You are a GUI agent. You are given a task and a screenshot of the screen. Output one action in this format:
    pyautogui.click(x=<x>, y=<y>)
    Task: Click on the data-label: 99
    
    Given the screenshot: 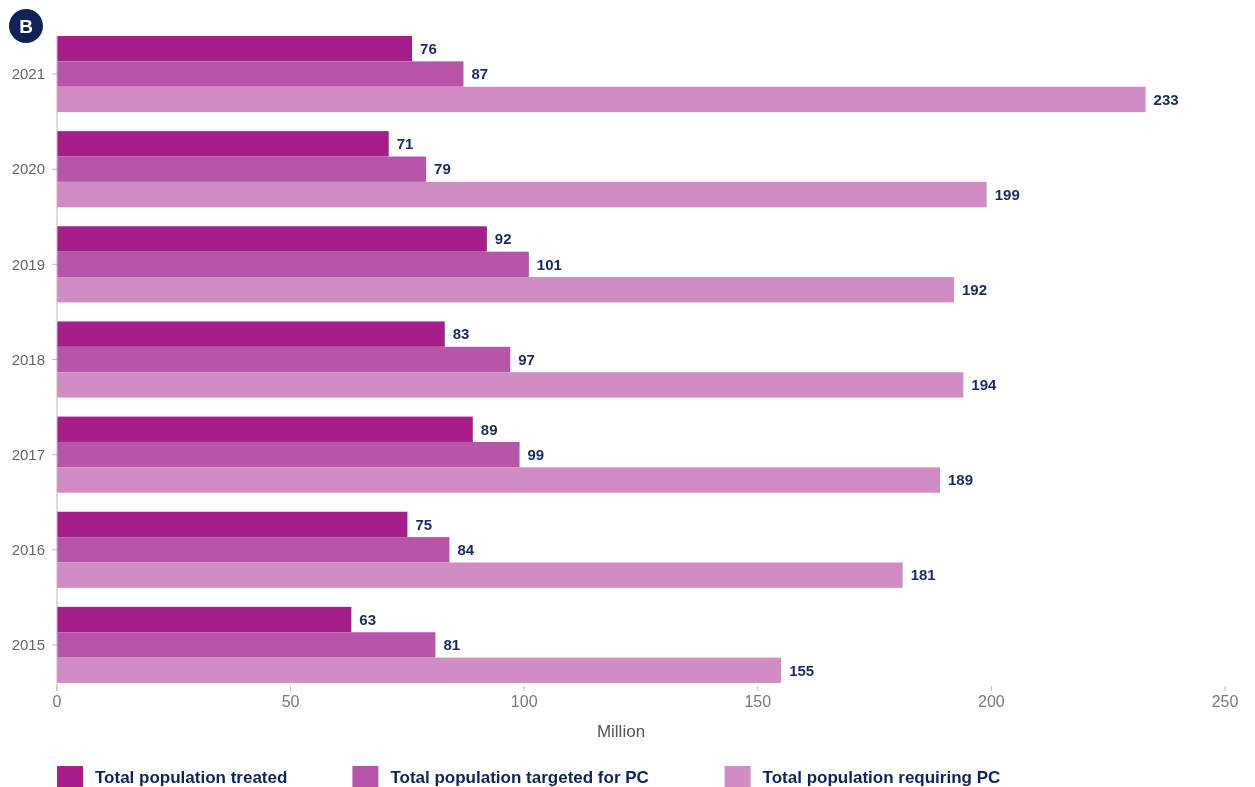 What is the action you would take?
    pyautogui.click(x=536, y=454)
    